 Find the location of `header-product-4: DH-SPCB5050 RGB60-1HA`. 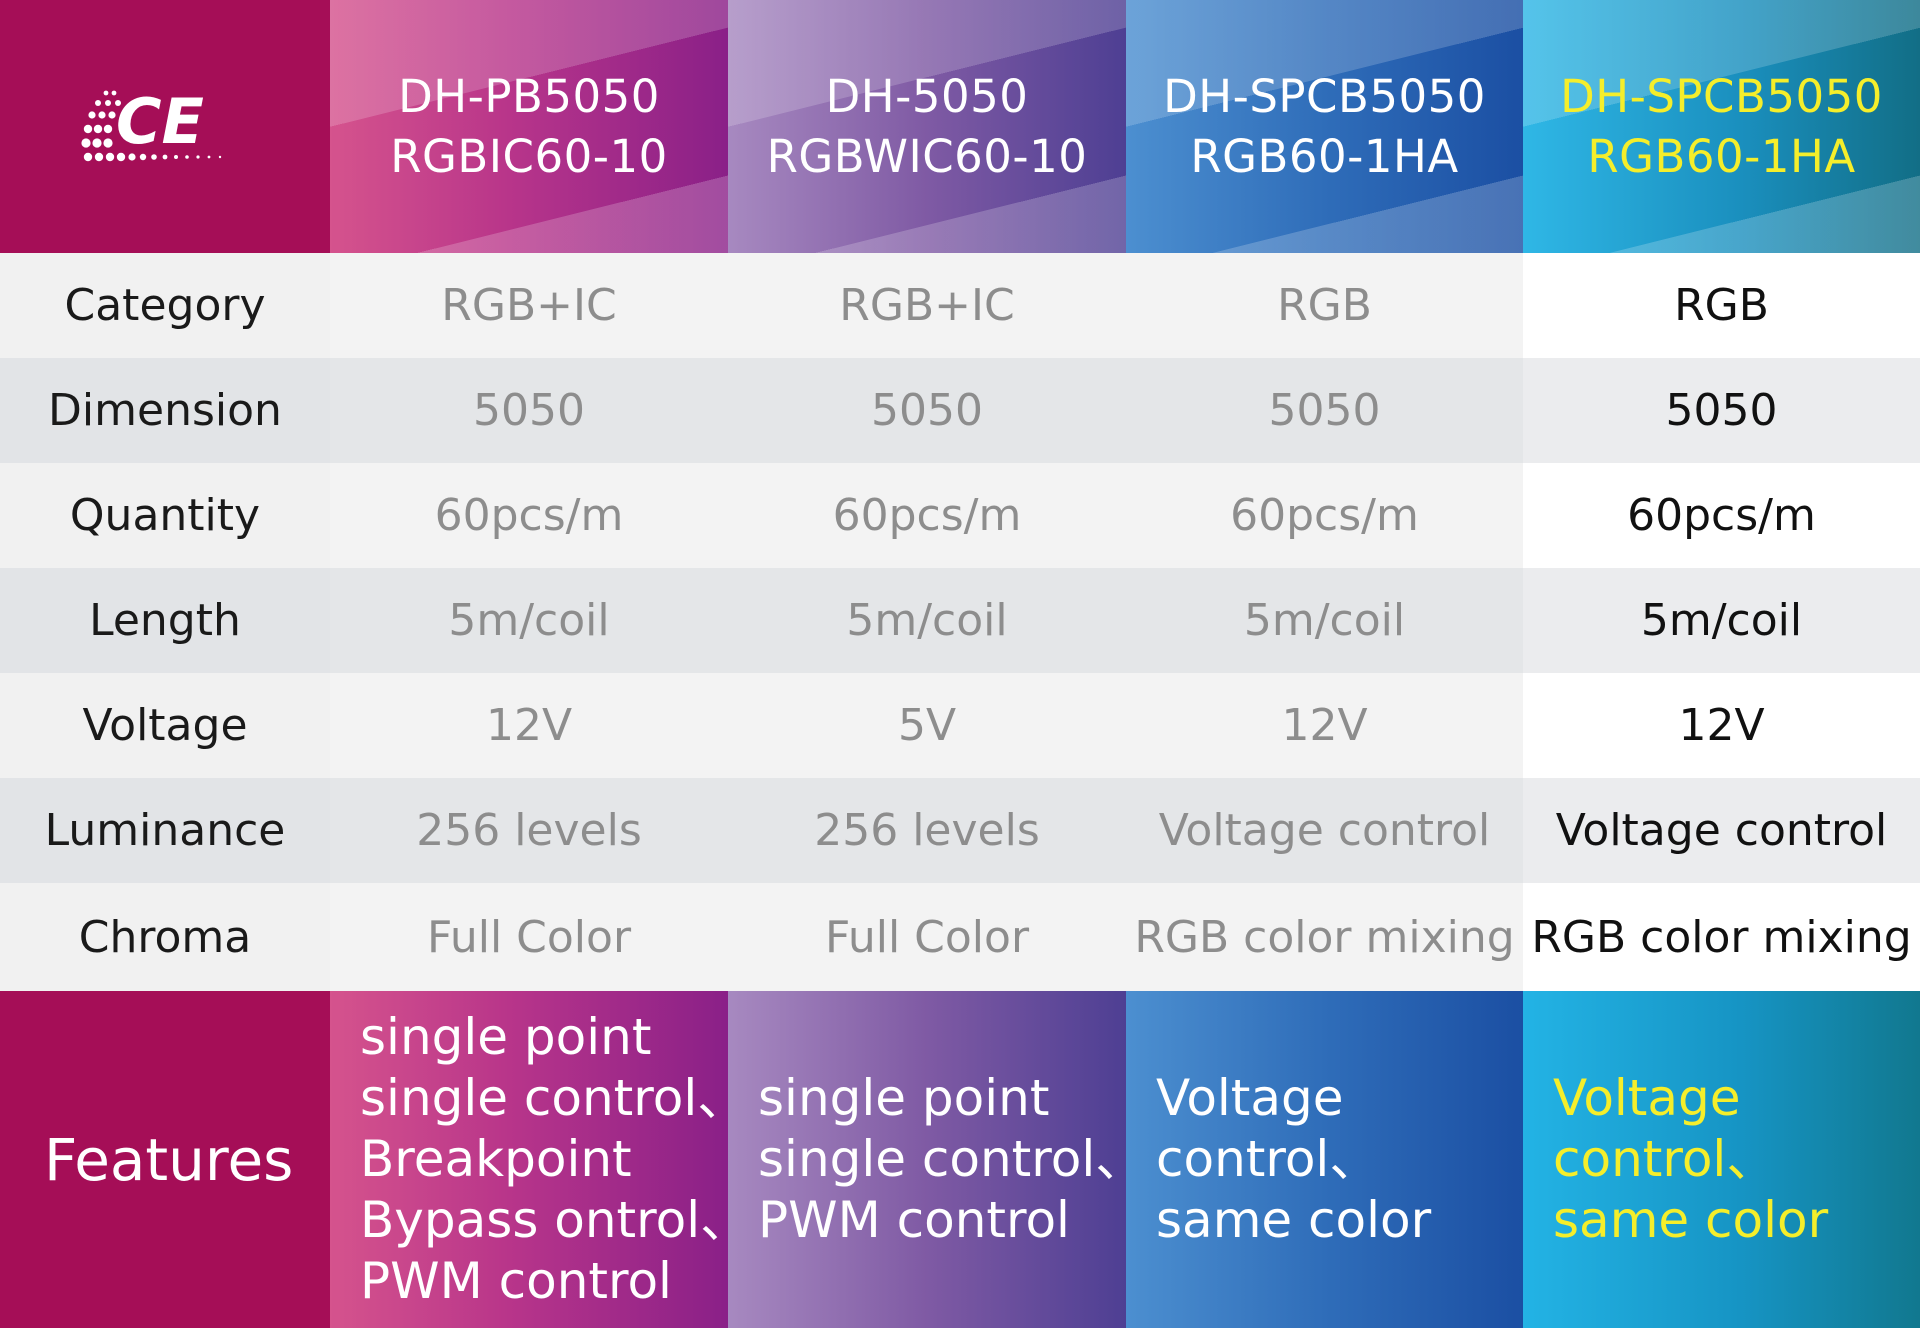

header-product-4: DH-SPCB5050 RGB60-1HA is located at coordinates (1721, 126).